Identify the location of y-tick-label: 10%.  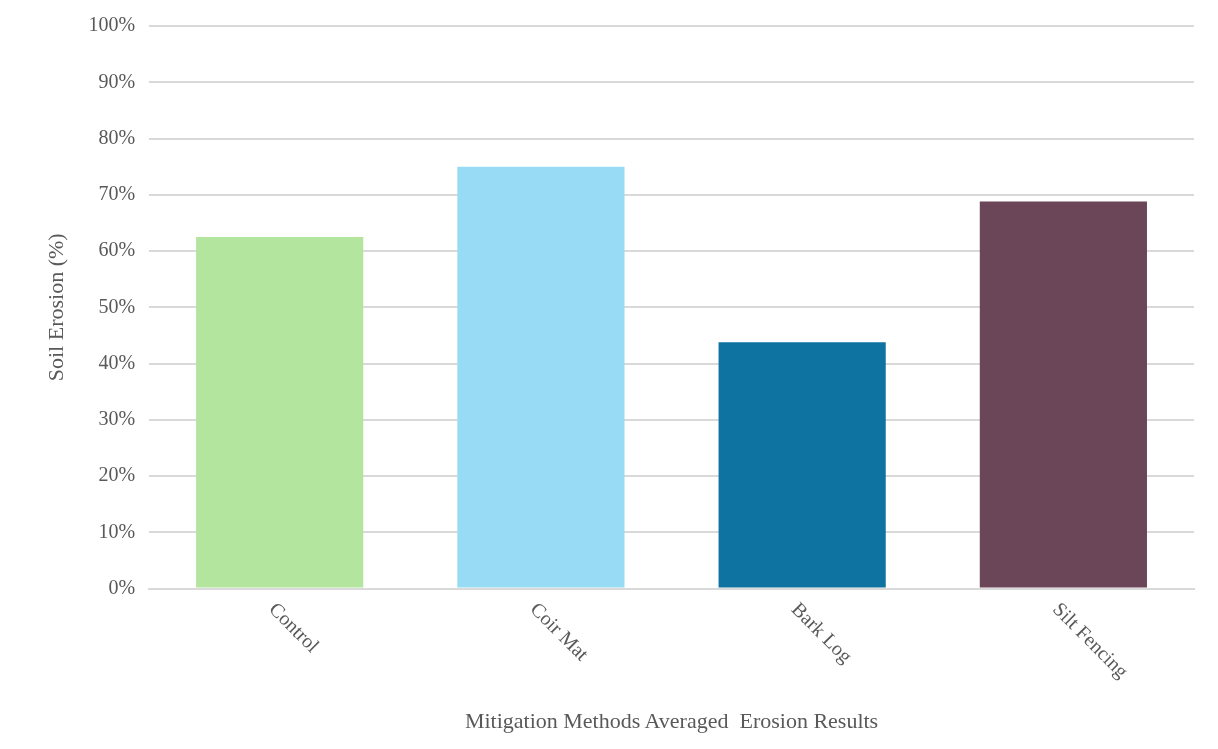
(117, 530).